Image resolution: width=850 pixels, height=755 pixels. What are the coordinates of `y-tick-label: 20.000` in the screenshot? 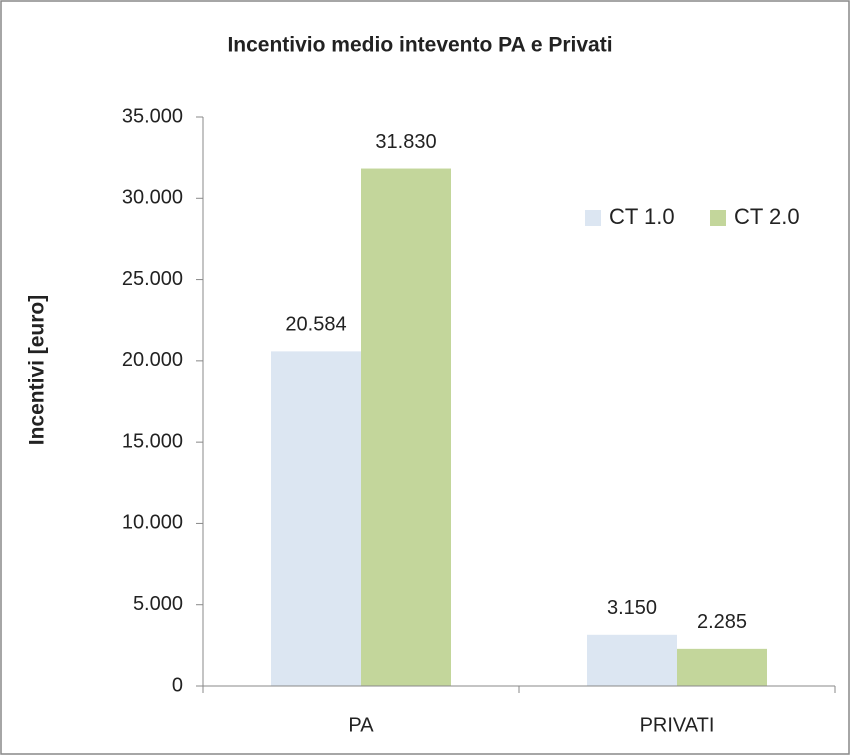 It's located at (152, 360).